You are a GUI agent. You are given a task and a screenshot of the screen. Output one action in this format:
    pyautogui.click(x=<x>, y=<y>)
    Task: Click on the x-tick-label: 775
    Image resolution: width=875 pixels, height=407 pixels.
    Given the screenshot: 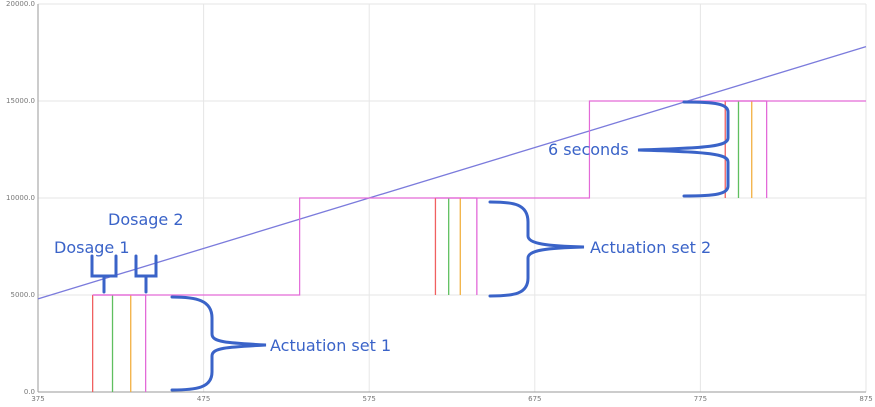 What is the action you would take?
    pyautogui.click(x=700, y=399)
    